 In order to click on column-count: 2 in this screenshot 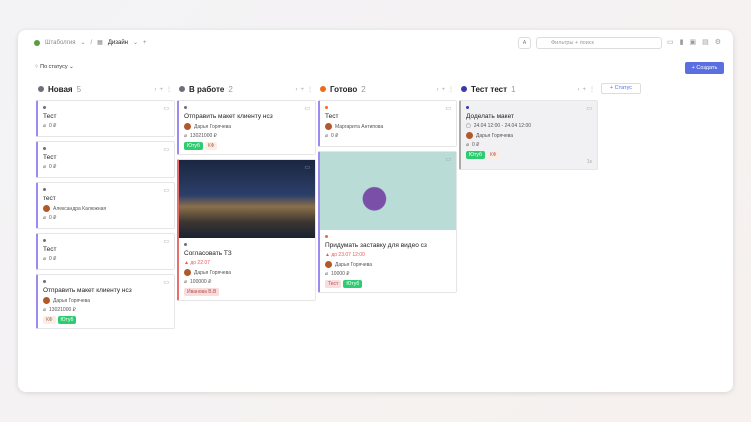, I will do `click(363, 89)`.